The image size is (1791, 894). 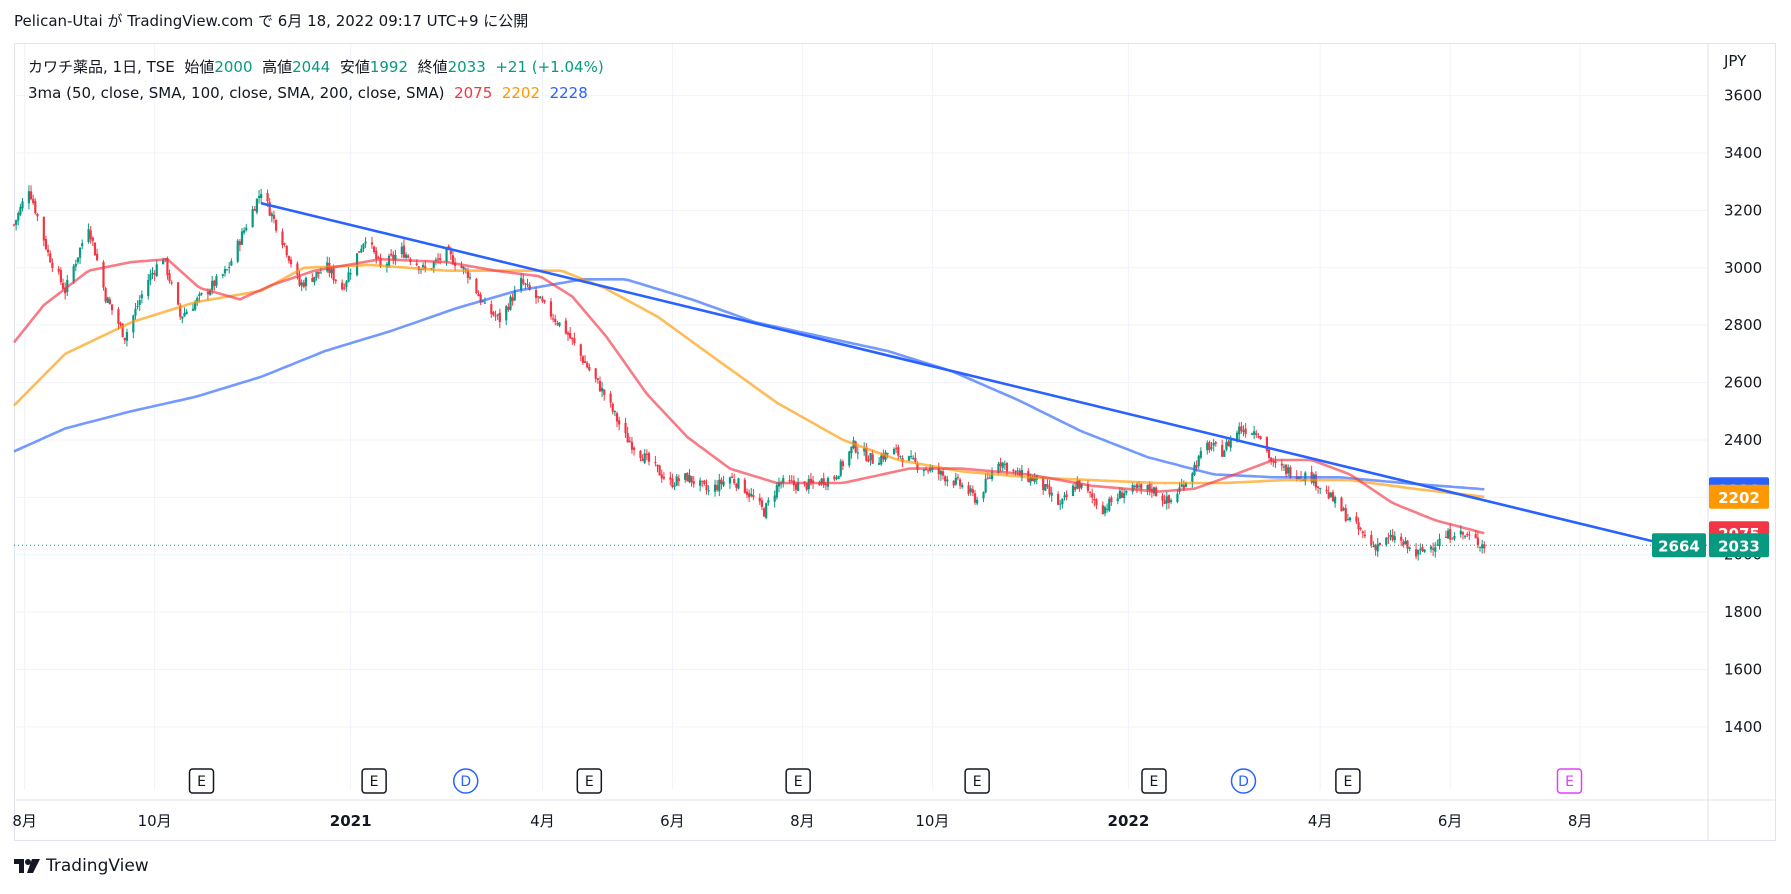 I want to click on low-label: 安値, so click(x=354, y=67).